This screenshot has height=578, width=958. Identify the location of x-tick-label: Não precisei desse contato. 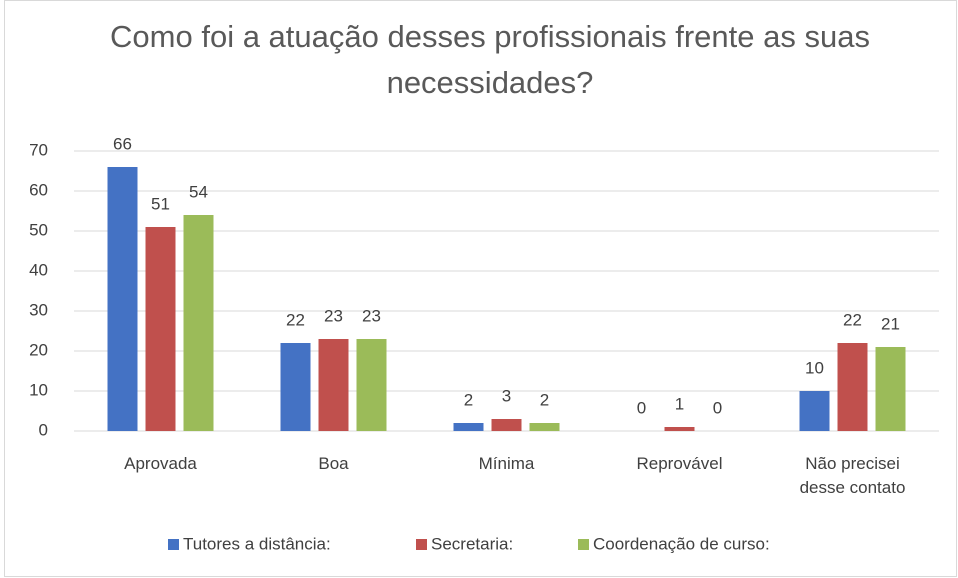
(852, 475).